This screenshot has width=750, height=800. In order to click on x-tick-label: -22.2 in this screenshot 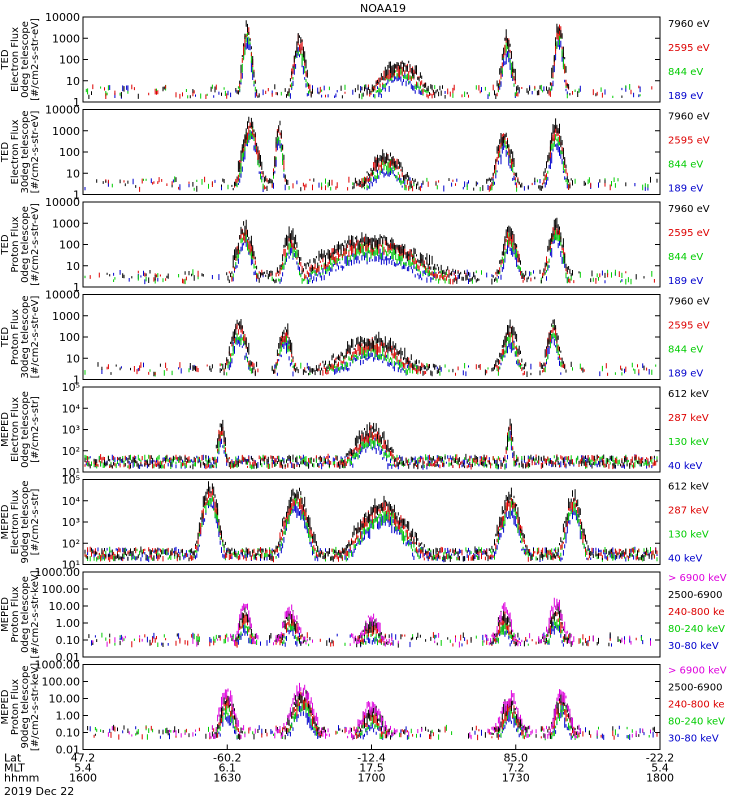, I will do `click(660, 758)`.